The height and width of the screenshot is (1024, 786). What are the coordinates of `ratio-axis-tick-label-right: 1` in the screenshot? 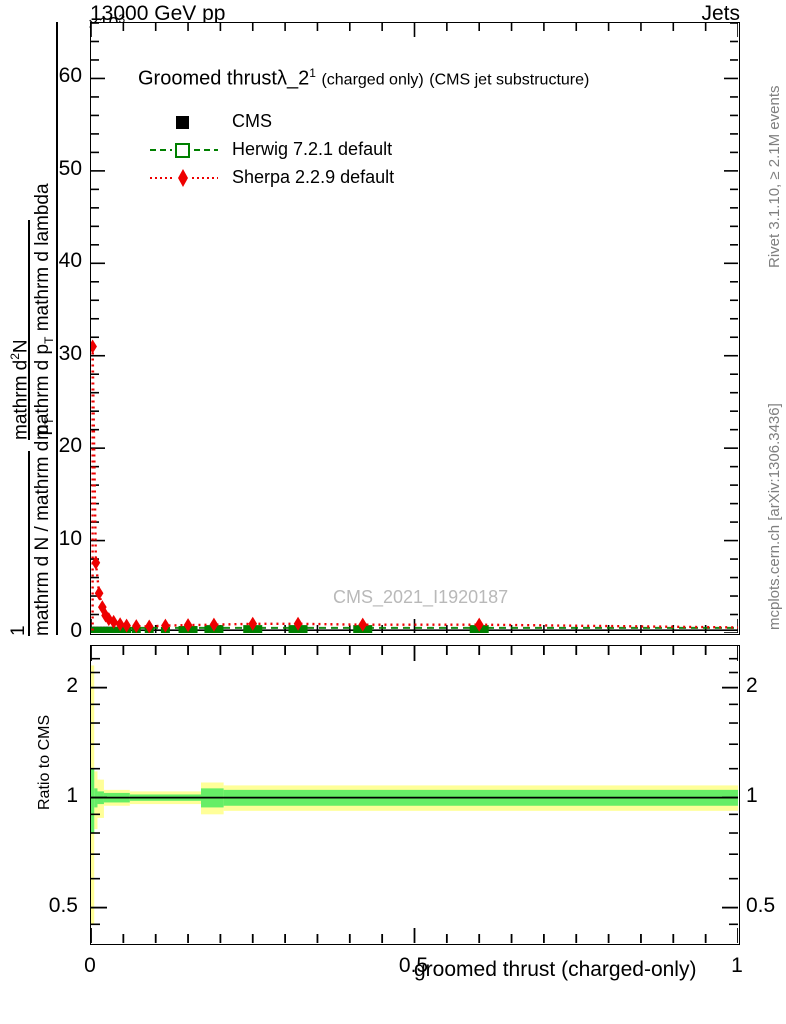 It's located at (752, 795).